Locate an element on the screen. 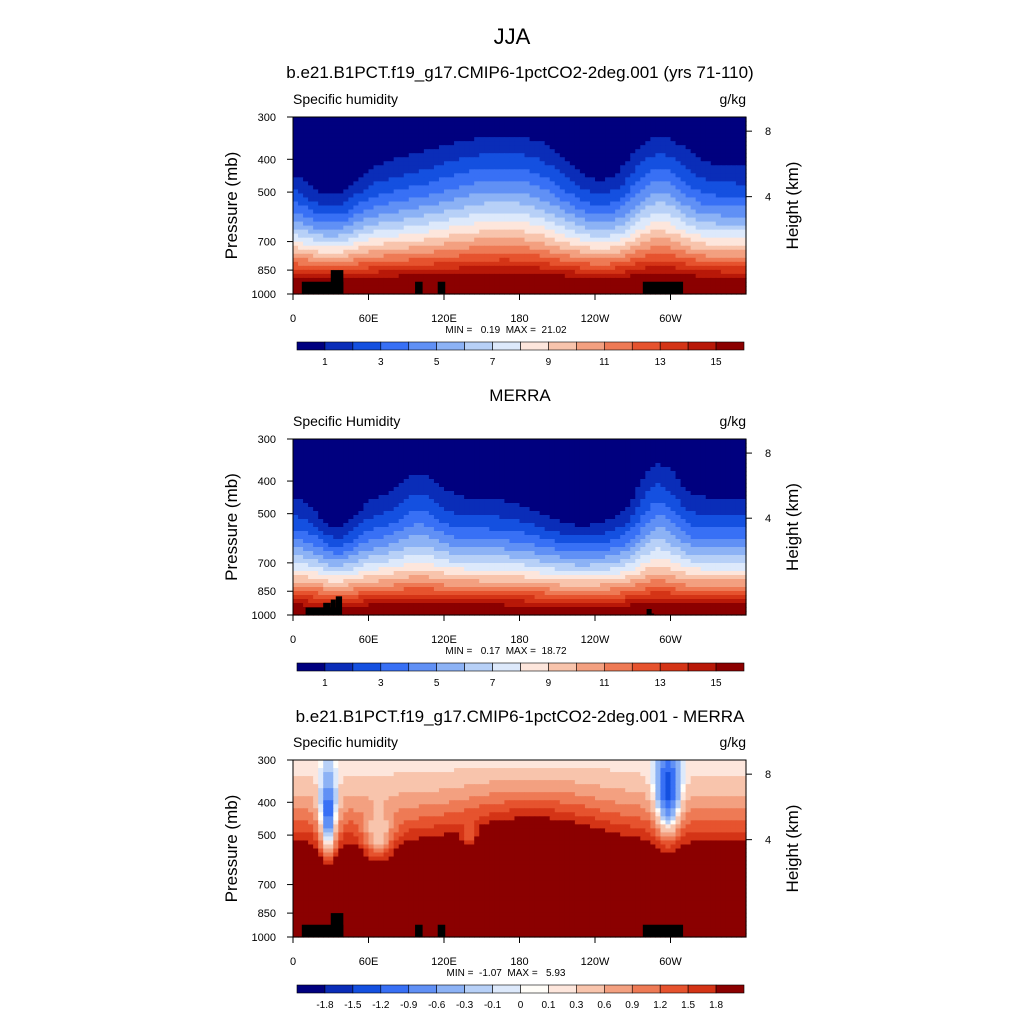 Image resolution: width=1024 pixels, height=1024 pixels. colorbar-swatch is located at coordinates (339, 346).